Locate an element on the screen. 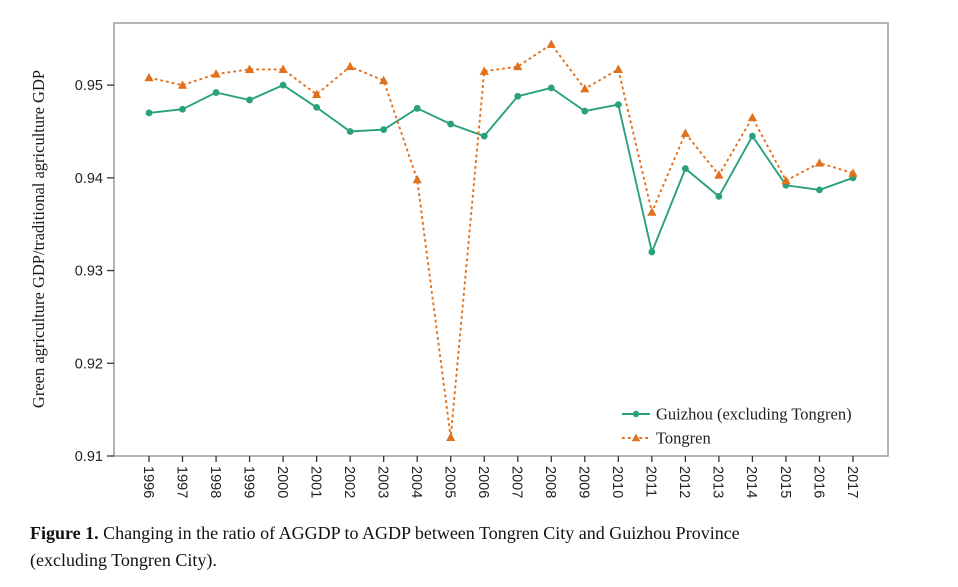  x-tick-label: 2007 is located at coordinates (517, 482).